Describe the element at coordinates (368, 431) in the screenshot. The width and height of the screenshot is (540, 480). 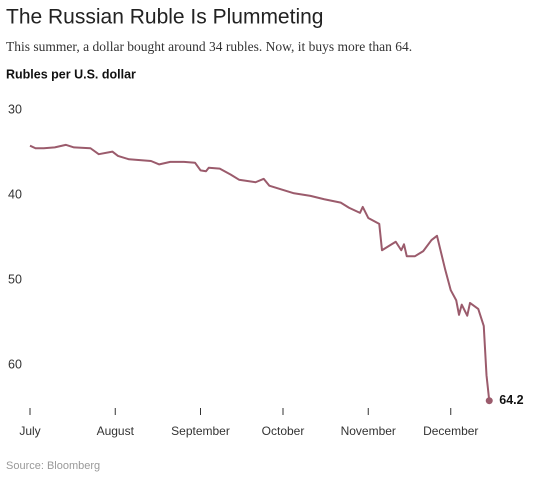
I see `x-tick-label: November` at that location.